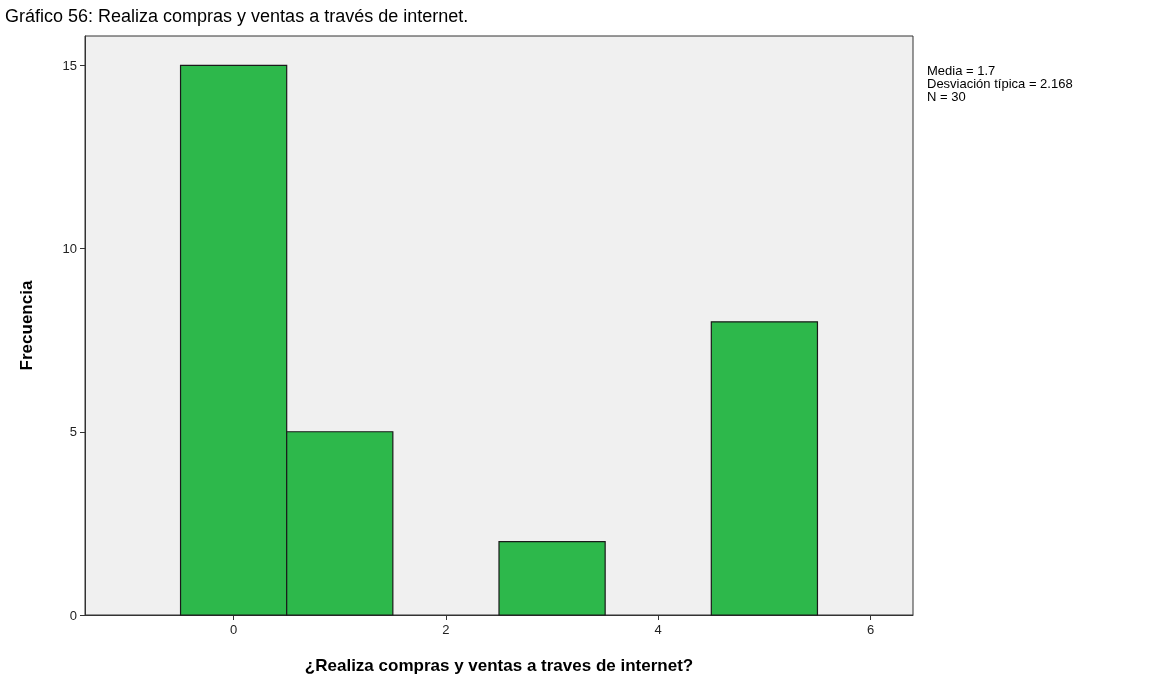 The image size is (1170, 682). What do you see at coordinates (234, 629) in the screenshot?
I see `x-tick-label: 0` at bounding box center [234, 629].